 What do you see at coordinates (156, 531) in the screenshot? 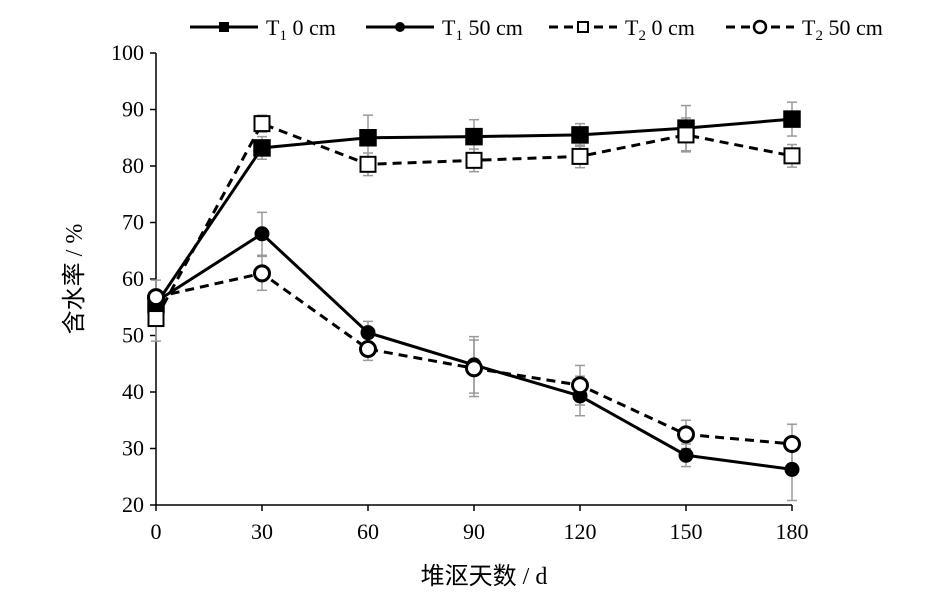
I see `x-tick-label: 0` at bounding box center [156, 531].